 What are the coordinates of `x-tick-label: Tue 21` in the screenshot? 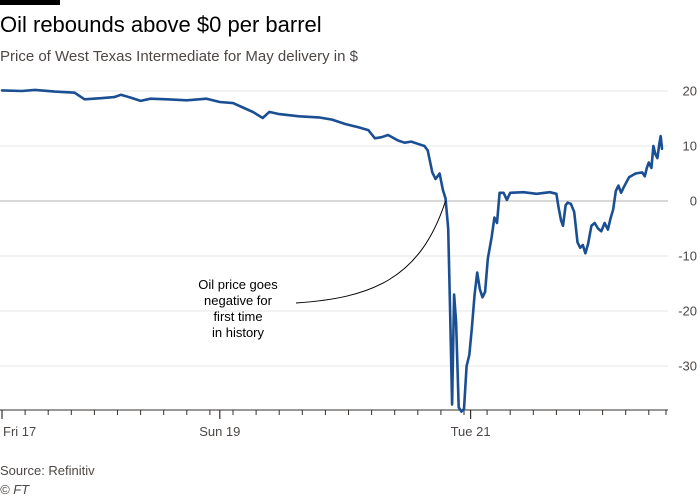 It's located at (471, 431).